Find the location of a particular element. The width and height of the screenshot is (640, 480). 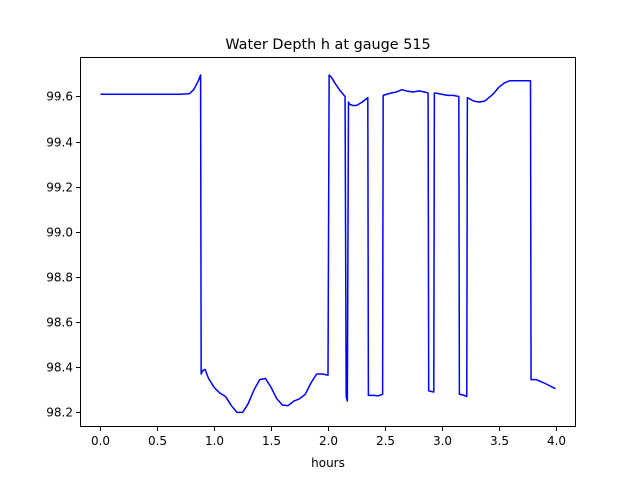

y-tick-label: 99.2 is located at coordinates (59, 188).